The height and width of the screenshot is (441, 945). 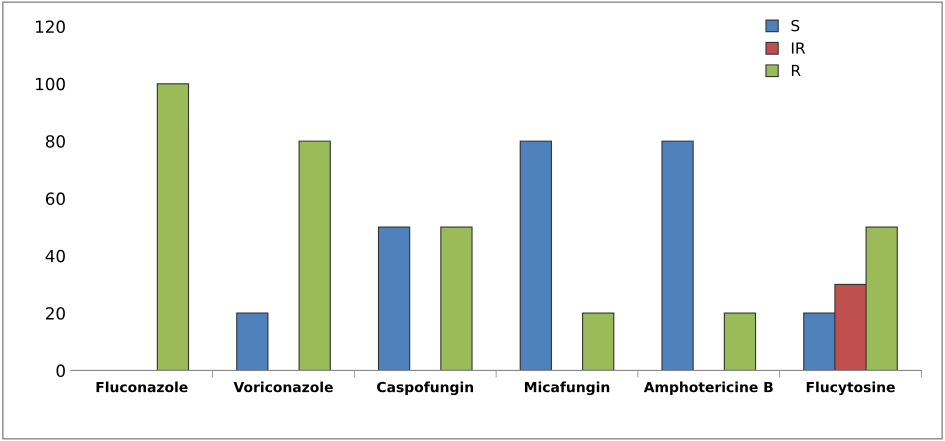 What do you see at coordinates (55, 313) in the screenshot?
I see `y-tick-label: 20` at bounding box center [55, 313].